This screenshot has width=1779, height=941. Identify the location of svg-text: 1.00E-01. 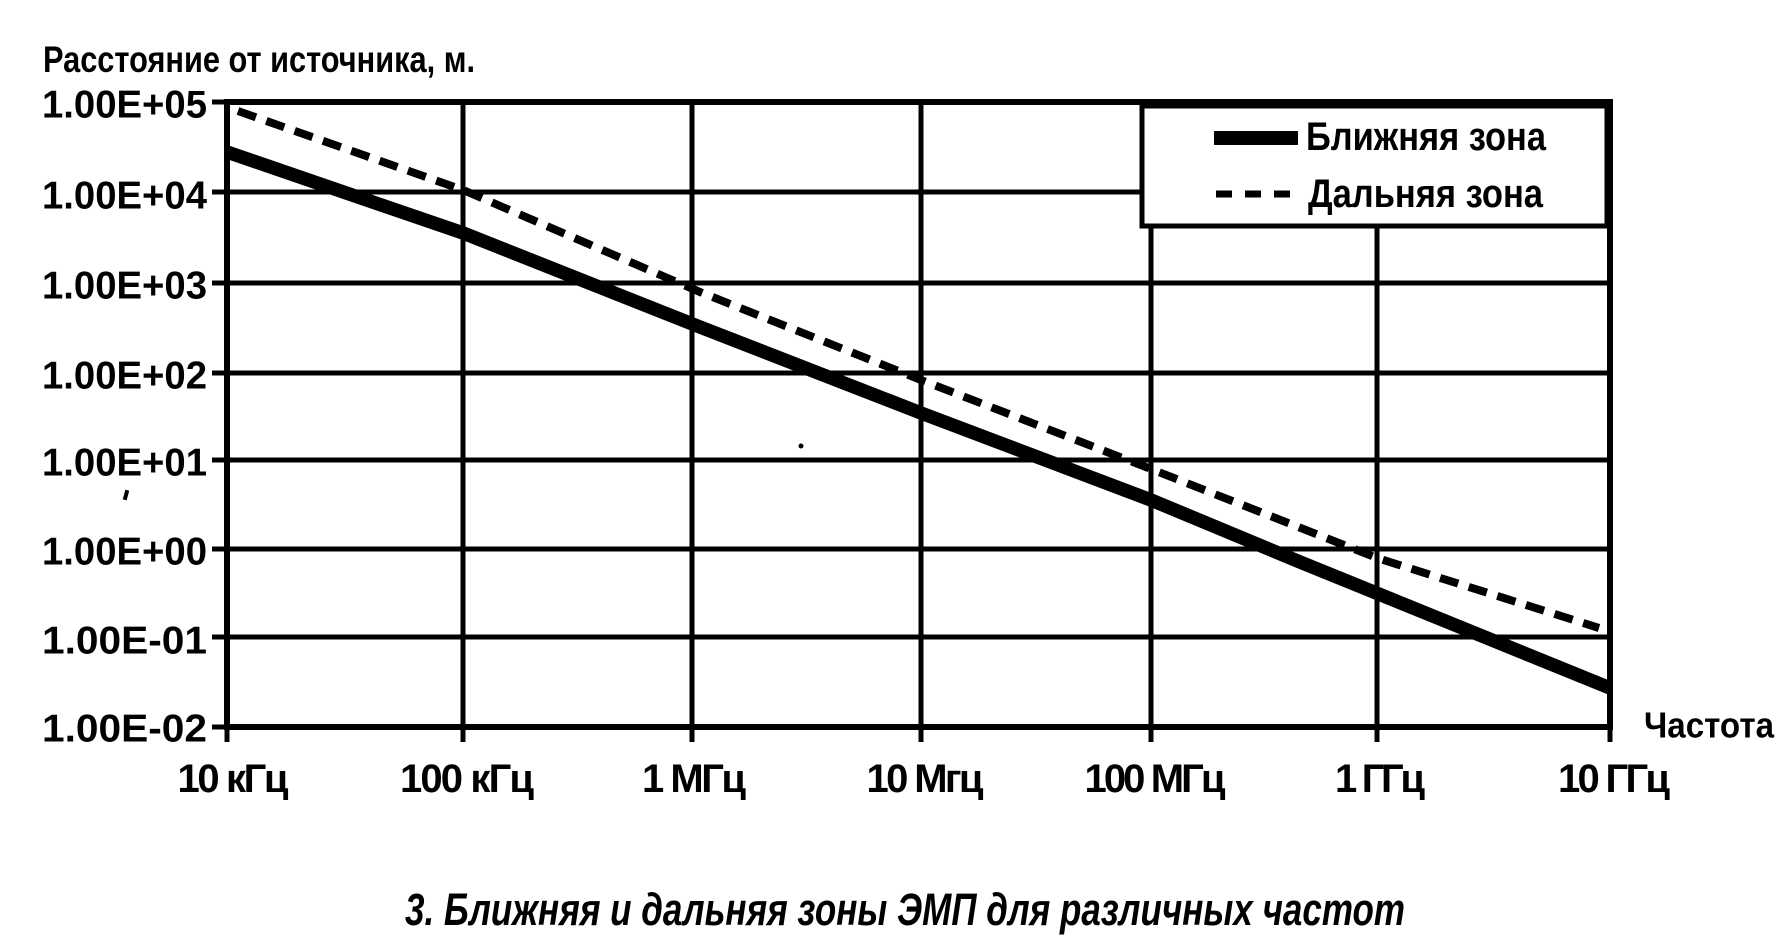
(124, 641).